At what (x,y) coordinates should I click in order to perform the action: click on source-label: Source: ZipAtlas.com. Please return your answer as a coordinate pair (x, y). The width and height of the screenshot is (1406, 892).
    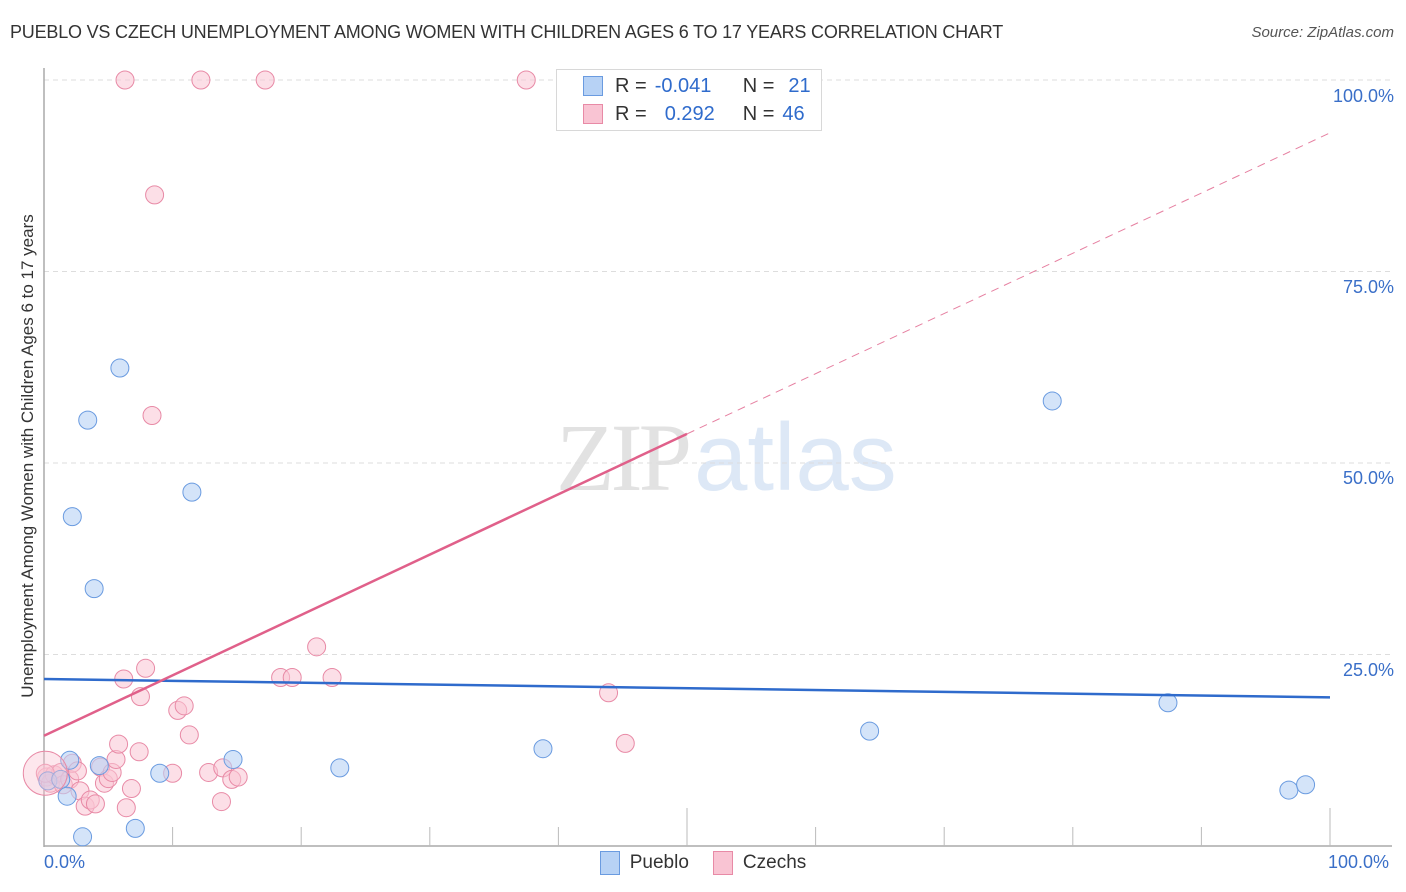
    Looking at the image, I should click on (1322, 32).